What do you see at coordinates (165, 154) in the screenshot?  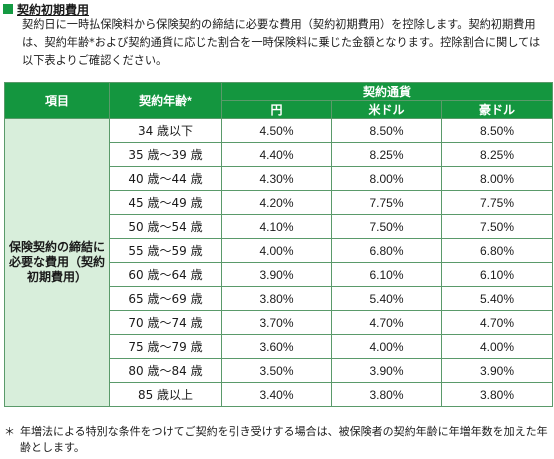 I see `age-cell: 35 歳～39 歳` at bounding box center [165, 154].